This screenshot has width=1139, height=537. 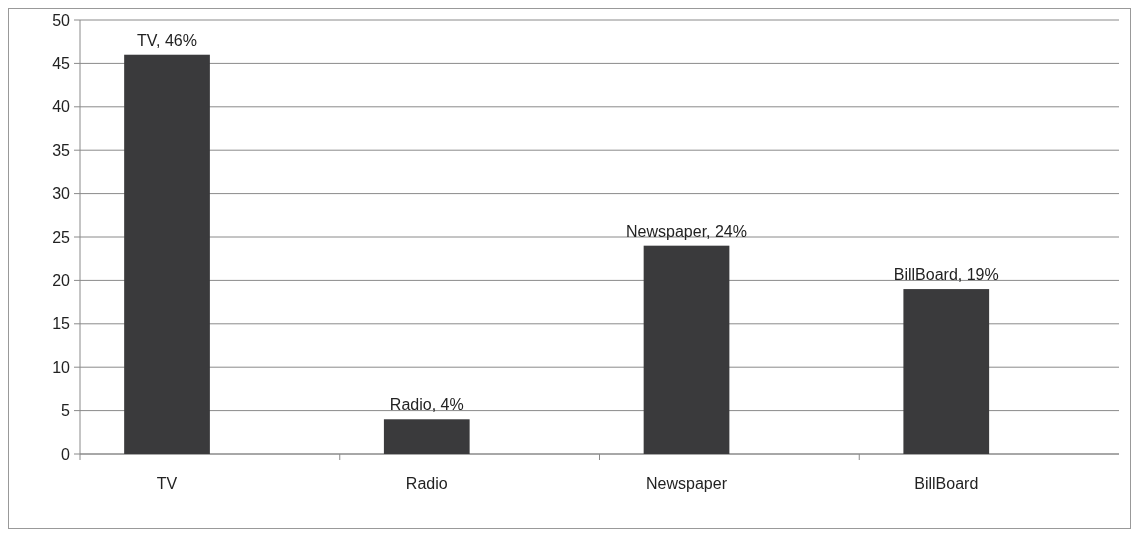 I want to click on x-tick-label: BillBoard, so click(x=946, y=483).